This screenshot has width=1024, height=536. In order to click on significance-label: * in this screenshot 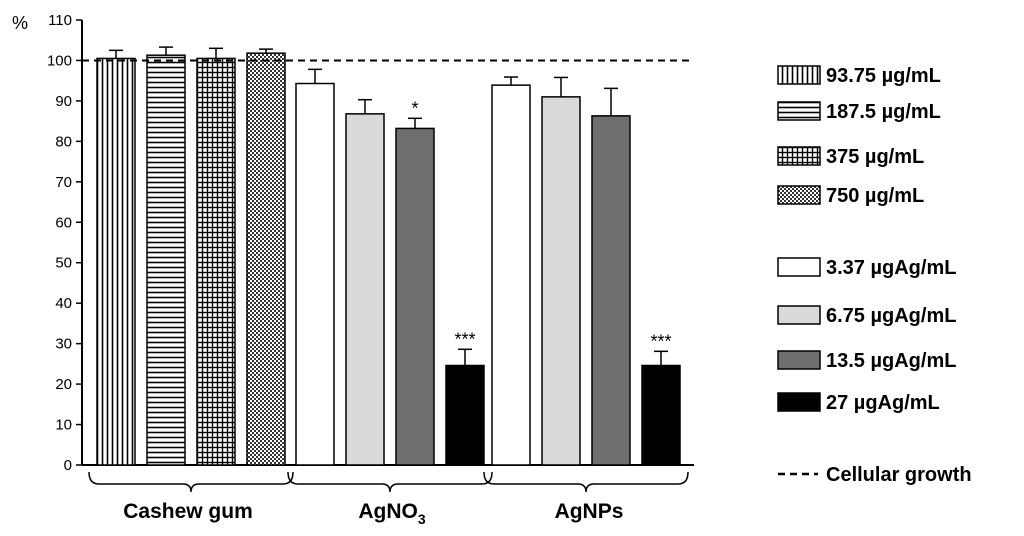, I will do `click(414, 108)`.